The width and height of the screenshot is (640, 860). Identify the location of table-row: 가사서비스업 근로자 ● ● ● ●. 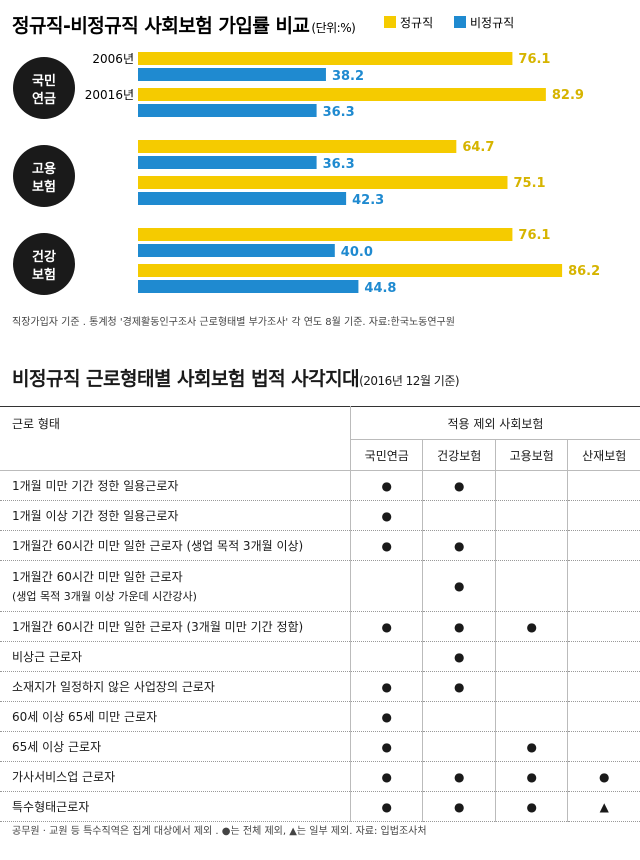
(320, 776).